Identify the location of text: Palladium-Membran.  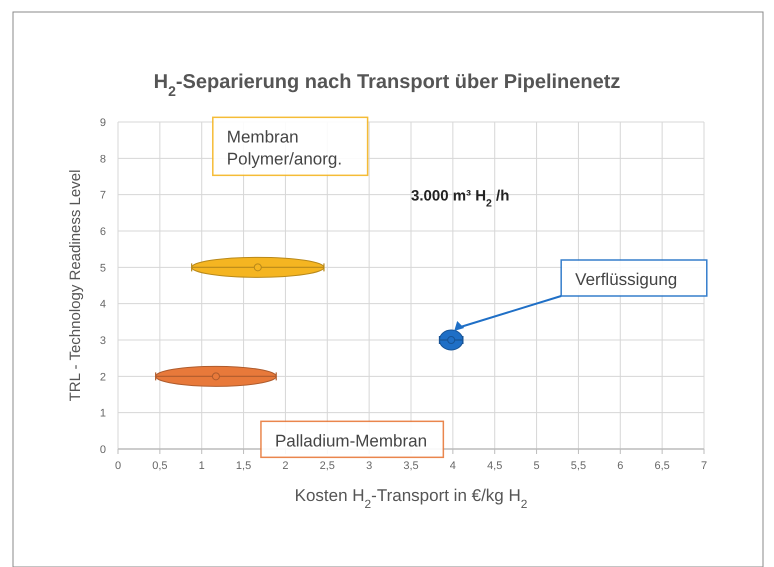
(351, 440).